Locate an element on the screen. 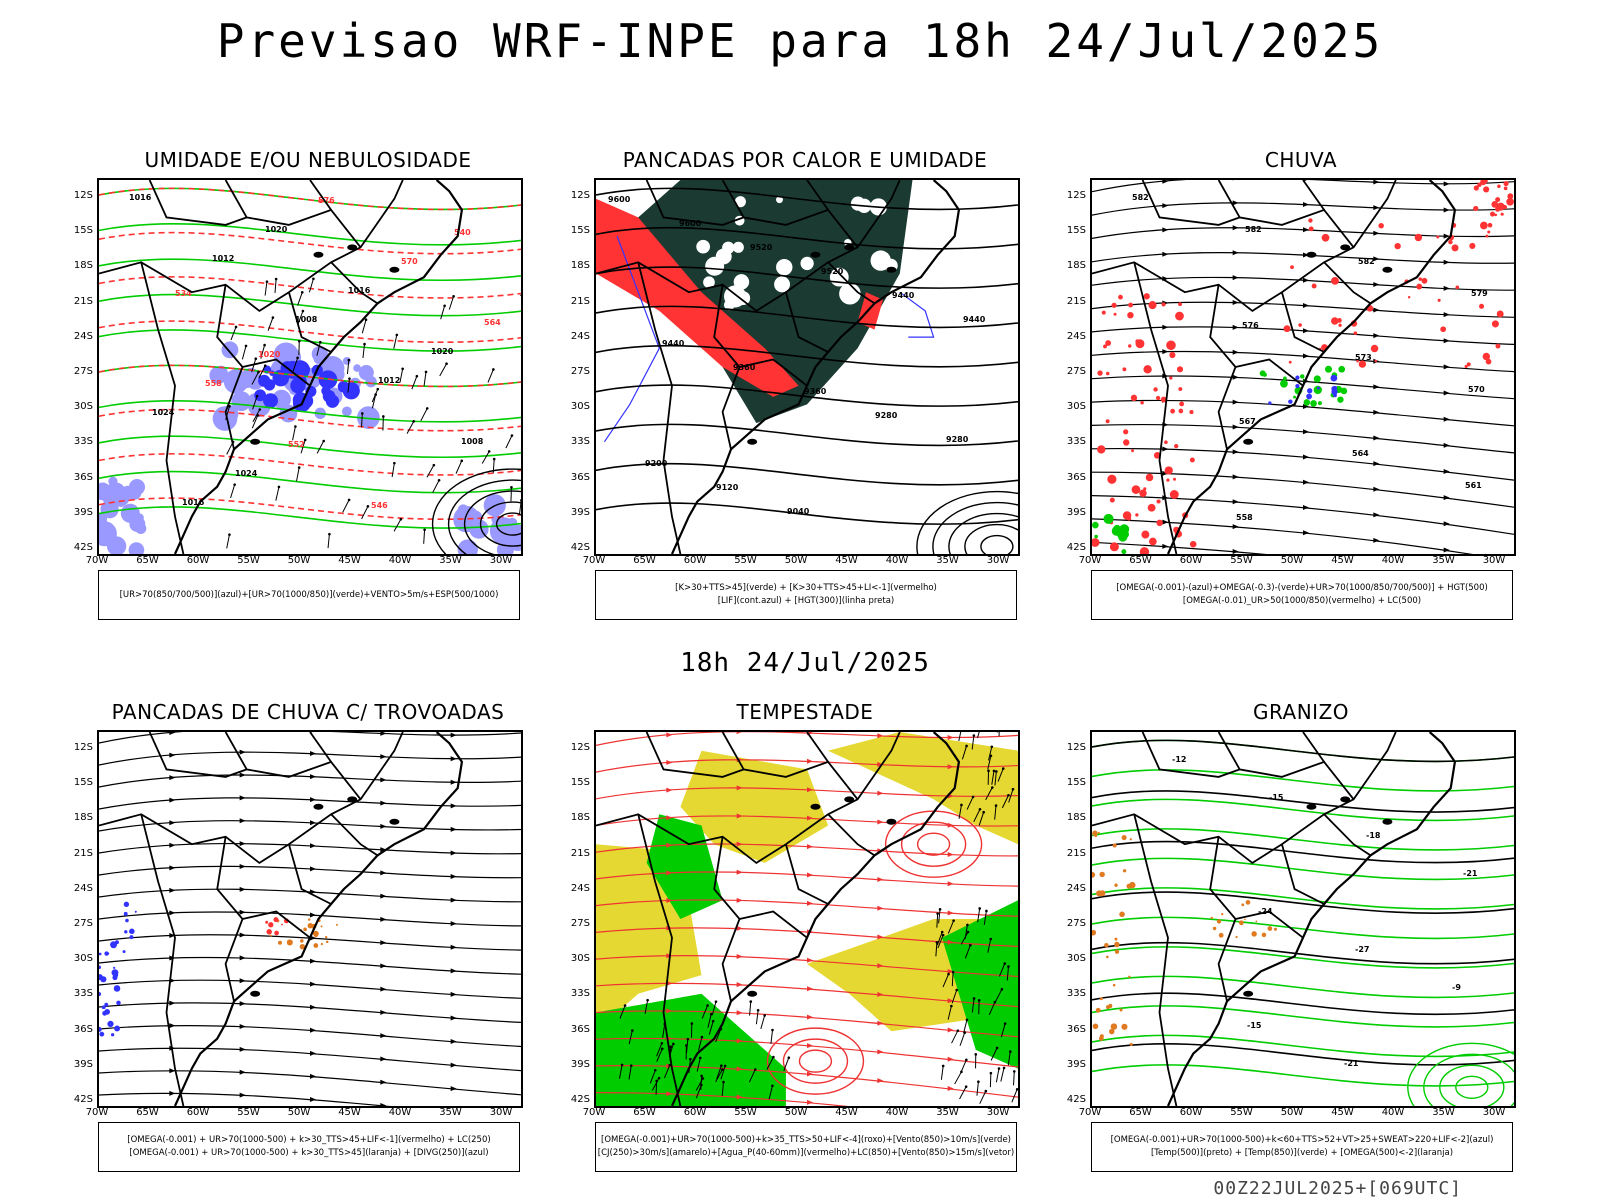  lat-tick-label: 18S is located at coordinates (1076, 266).